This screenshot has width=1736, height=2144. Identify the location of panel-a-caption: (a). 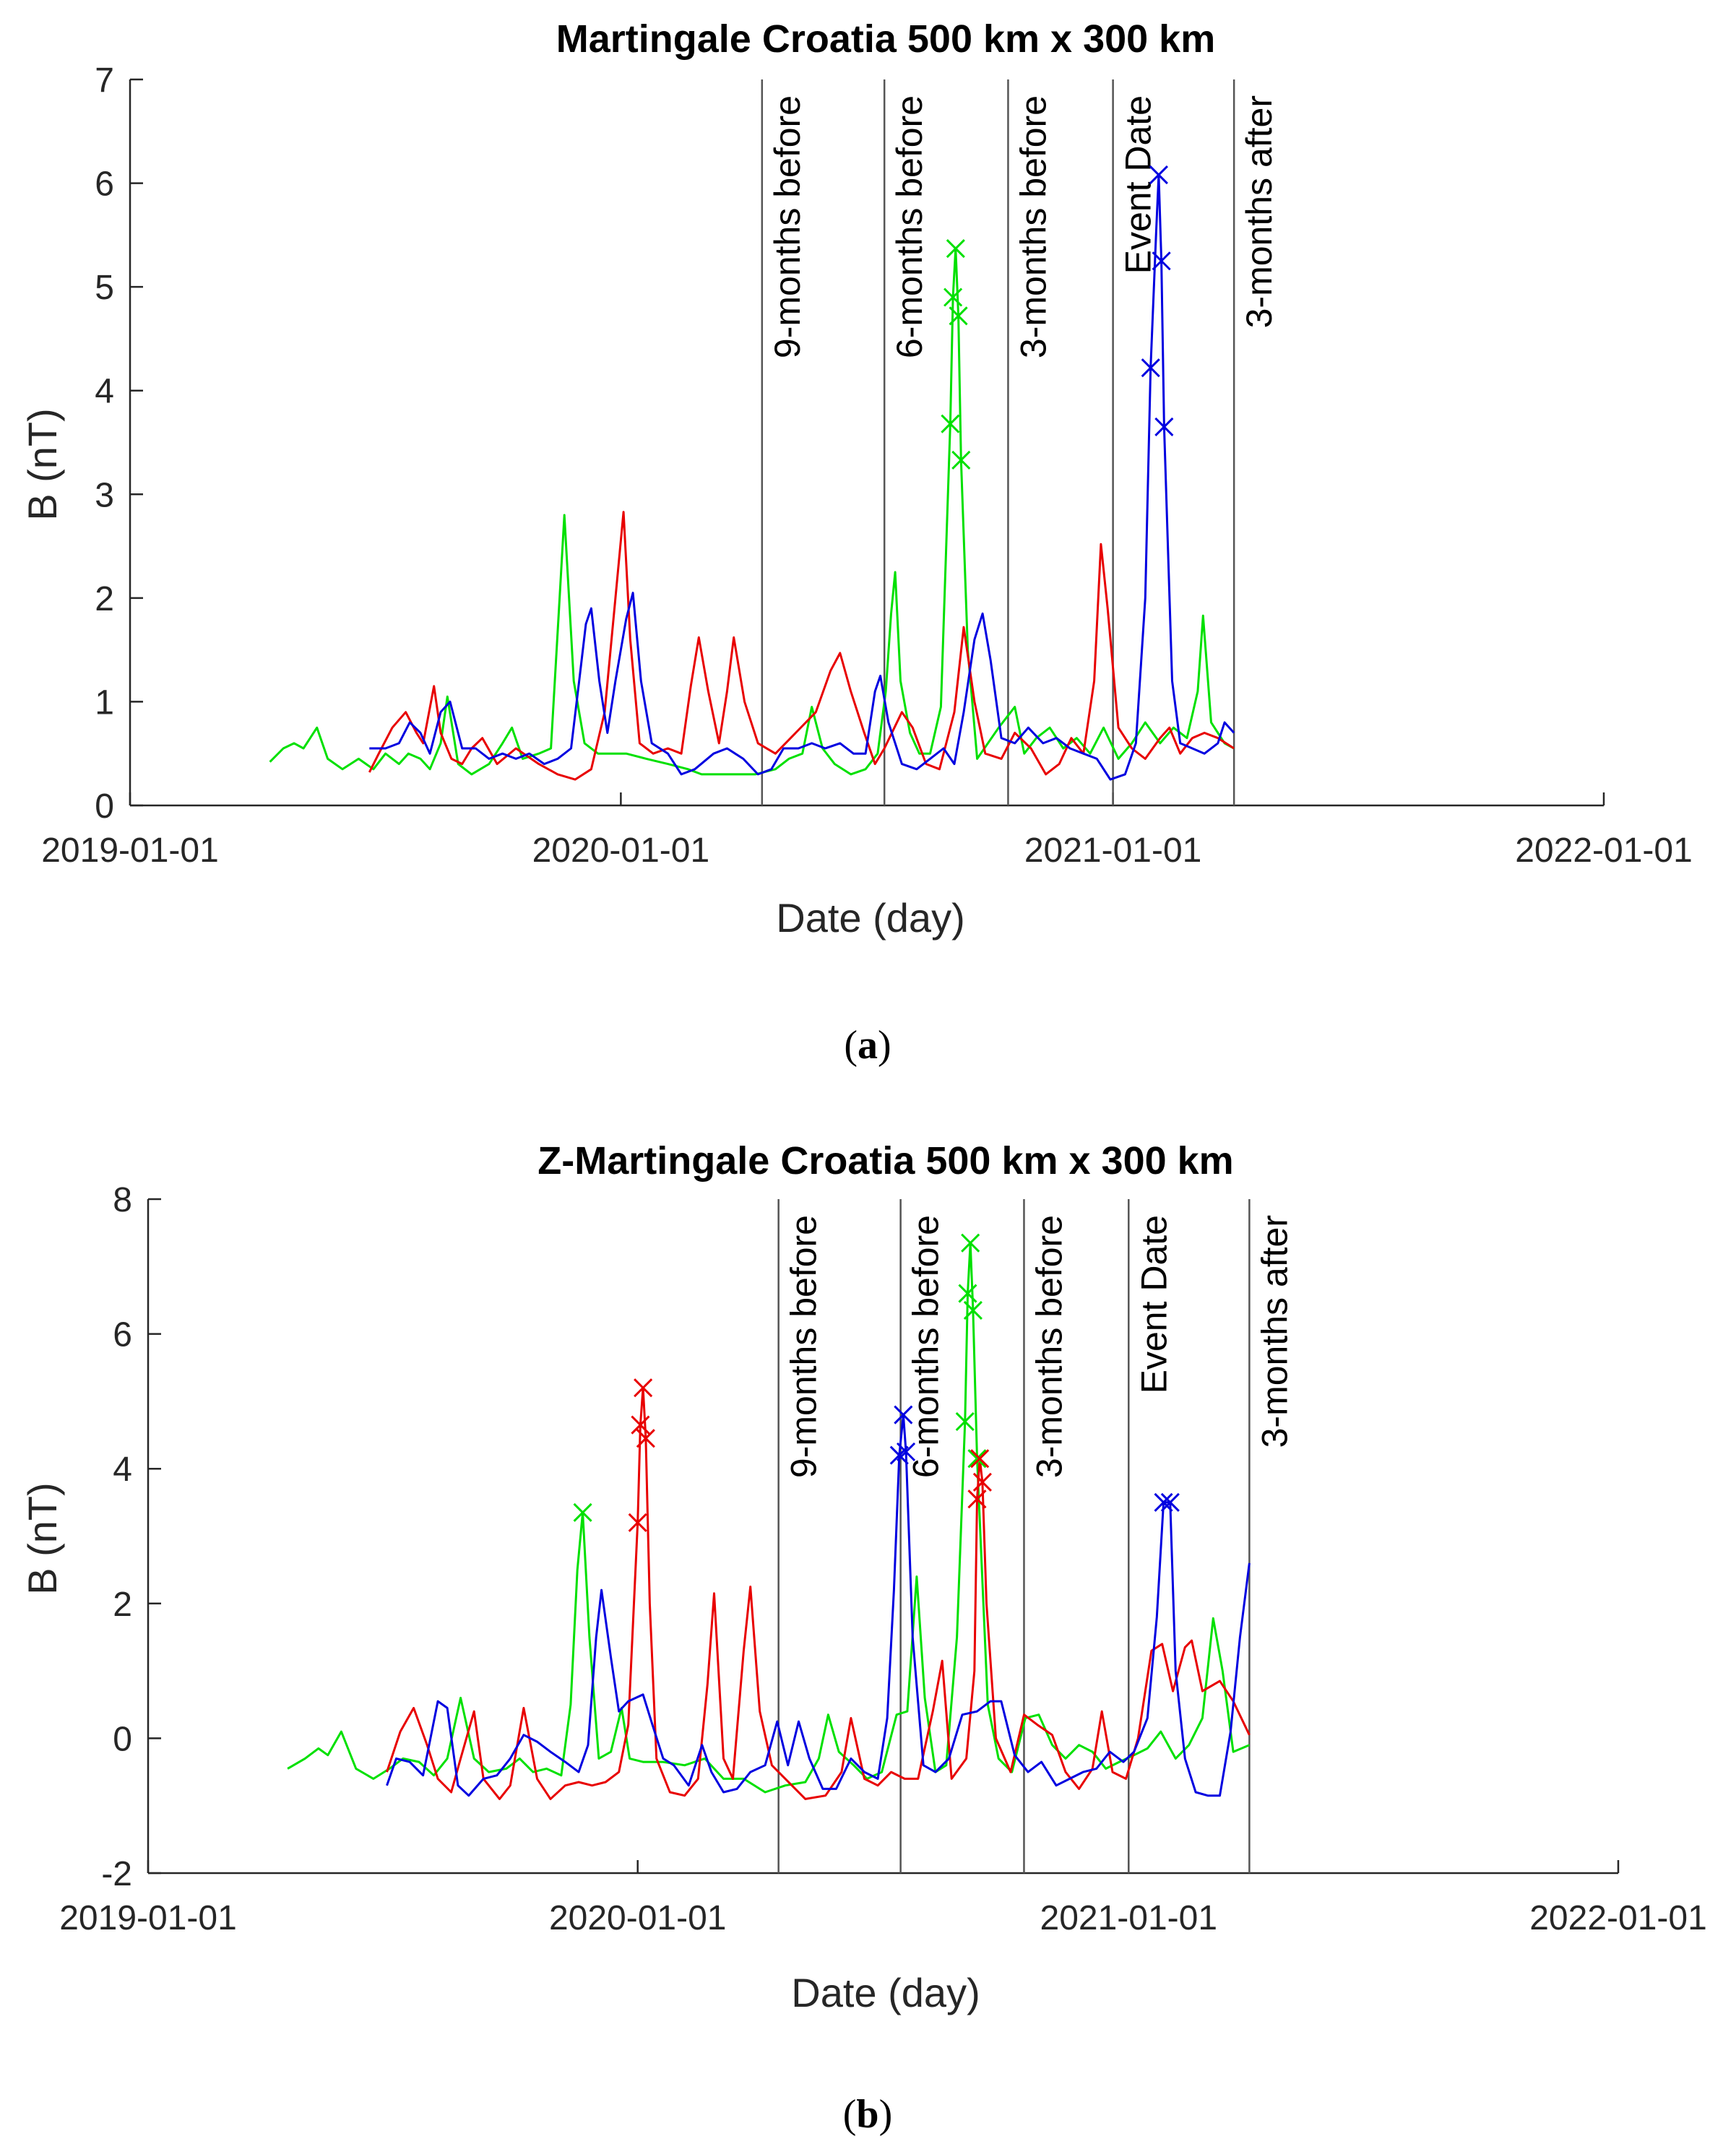
(867, 1045).